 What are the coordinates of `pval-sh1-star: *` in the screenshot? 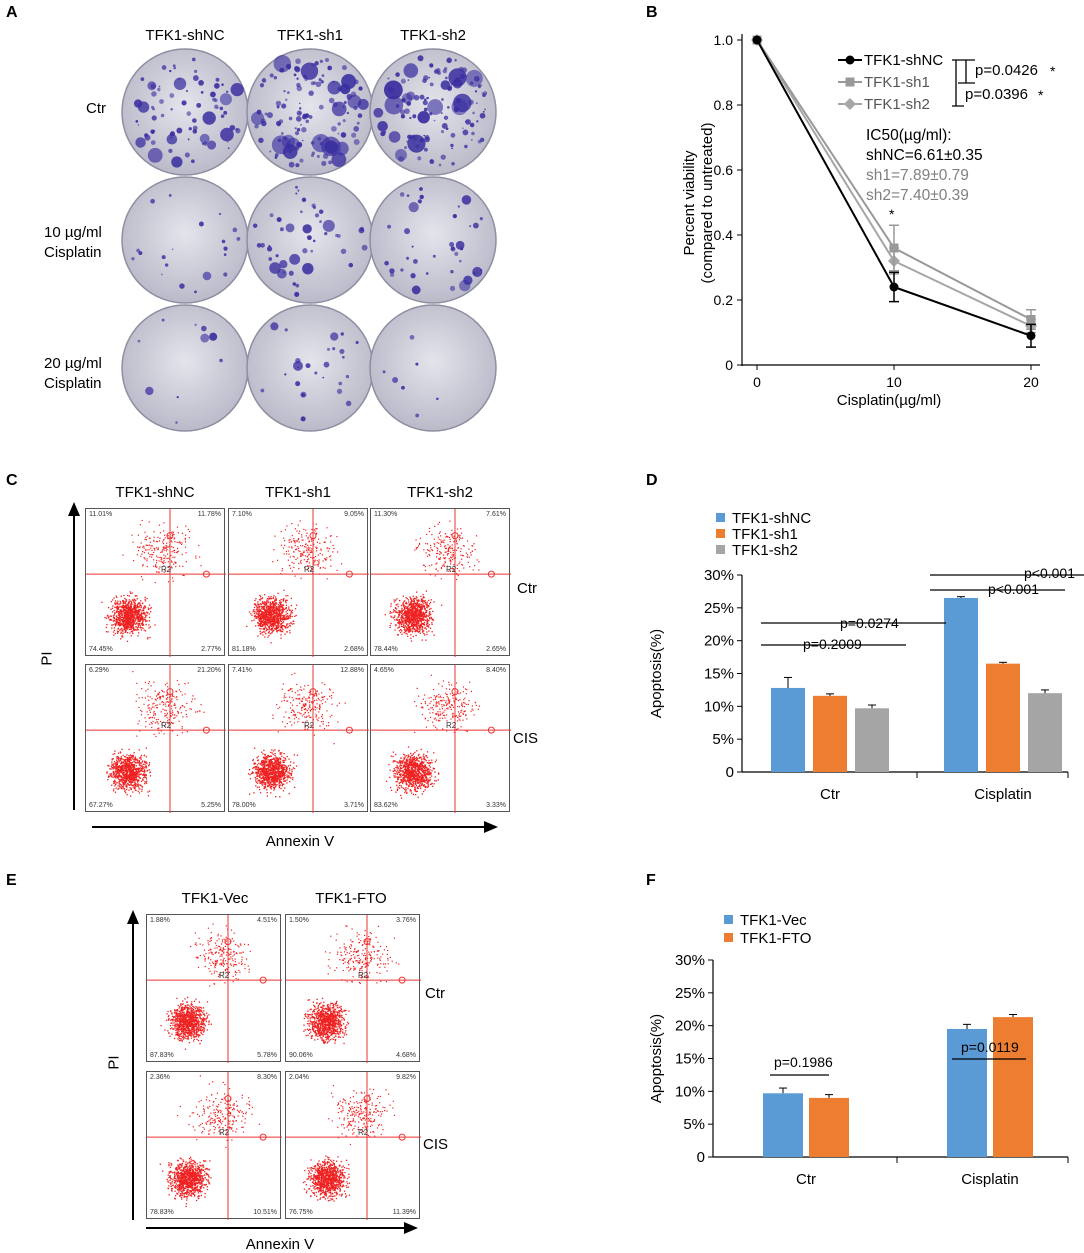 It's located at (1053, 71).